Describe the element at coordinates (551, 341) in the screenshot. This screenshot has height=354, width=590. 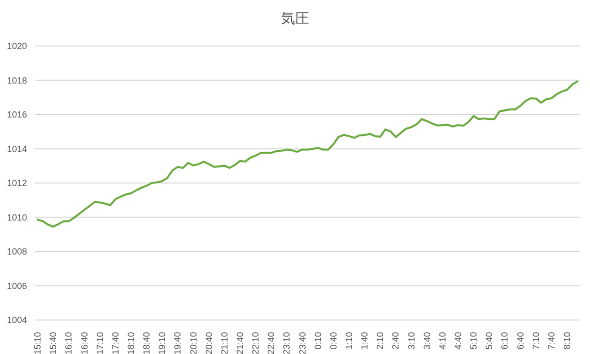
I see `x-tick-label: 7:40` at that location.